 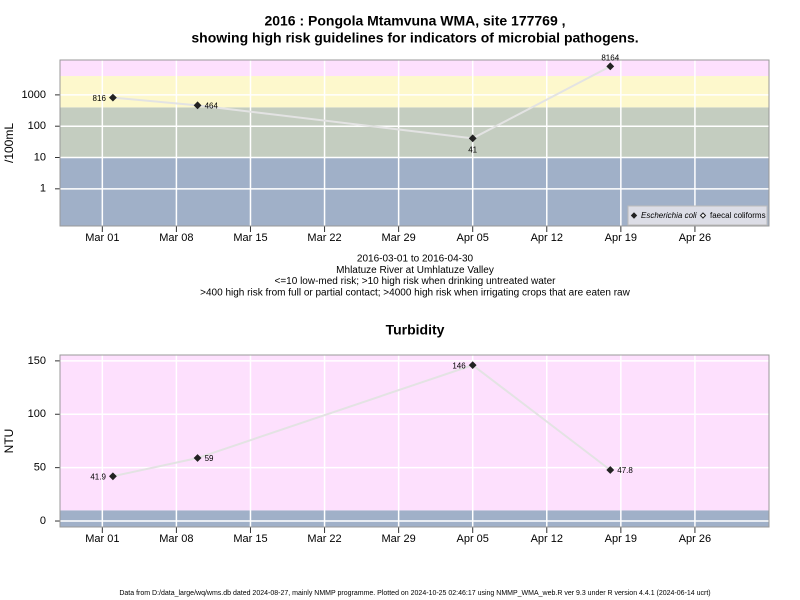 I want to click on y-tick-label: 50, so click(x=40, y=468).